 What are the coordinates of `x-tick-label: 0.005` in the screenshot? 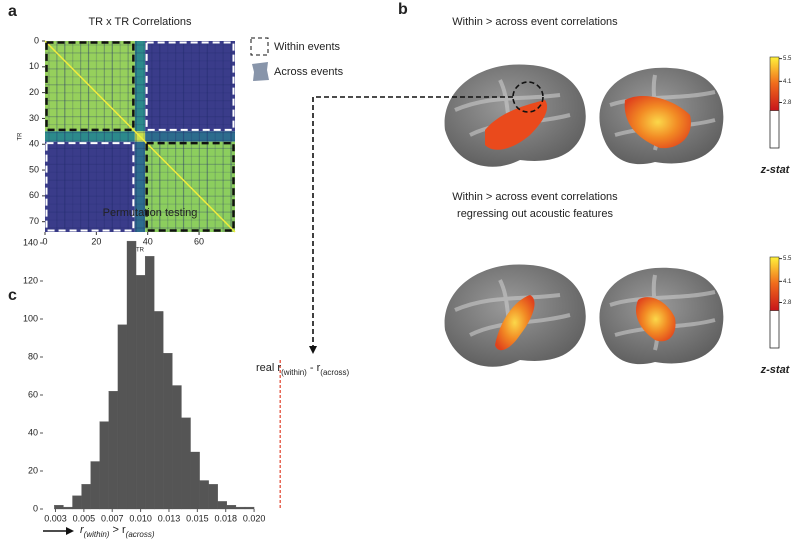 It's located at (84, 518).